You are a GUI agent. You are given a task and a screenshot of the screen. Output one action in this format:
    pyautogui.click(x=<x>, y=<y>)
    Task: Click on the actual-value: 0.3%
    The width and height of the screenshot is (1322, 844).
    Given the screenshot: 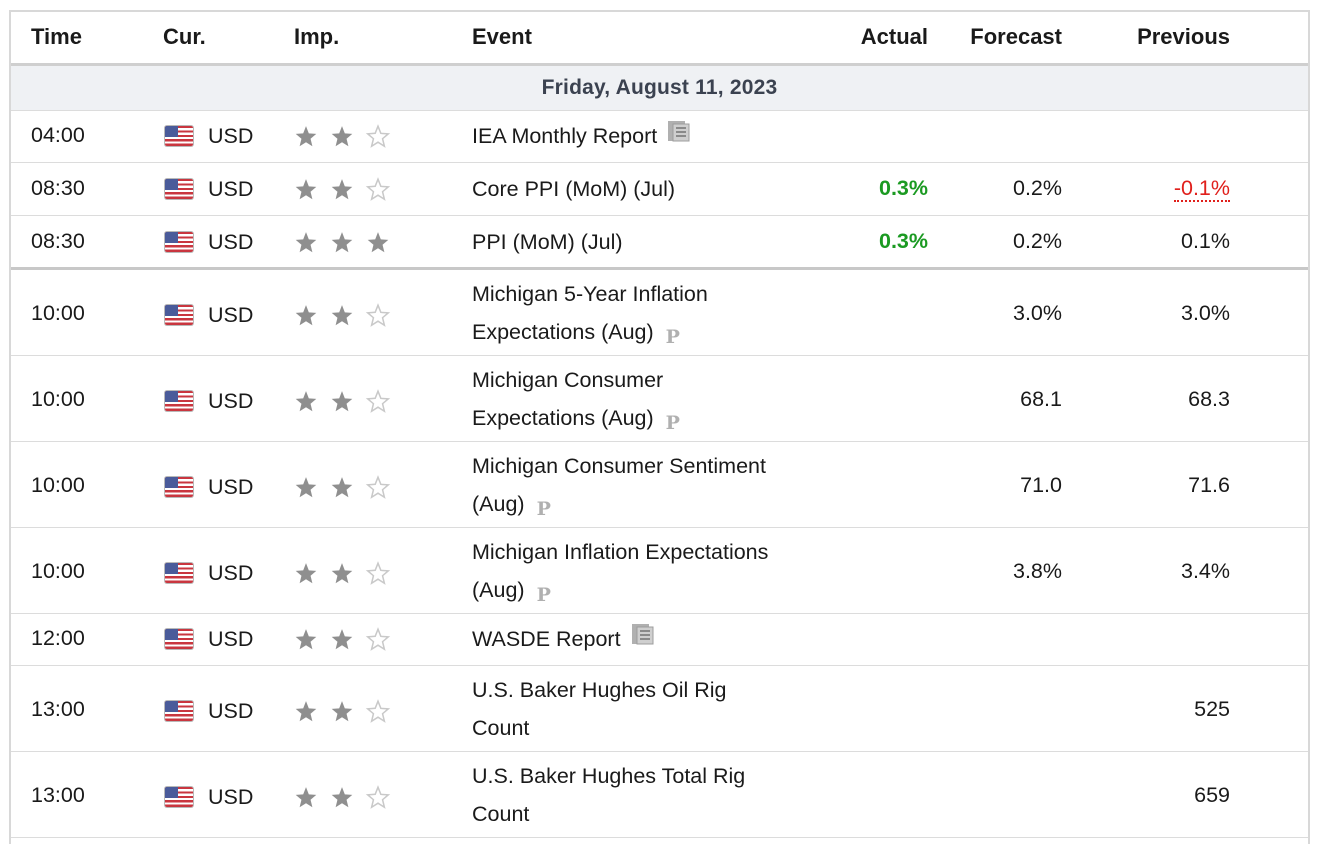 What is the action you would take?
    pyautogui.click(x=903, y=188)
    